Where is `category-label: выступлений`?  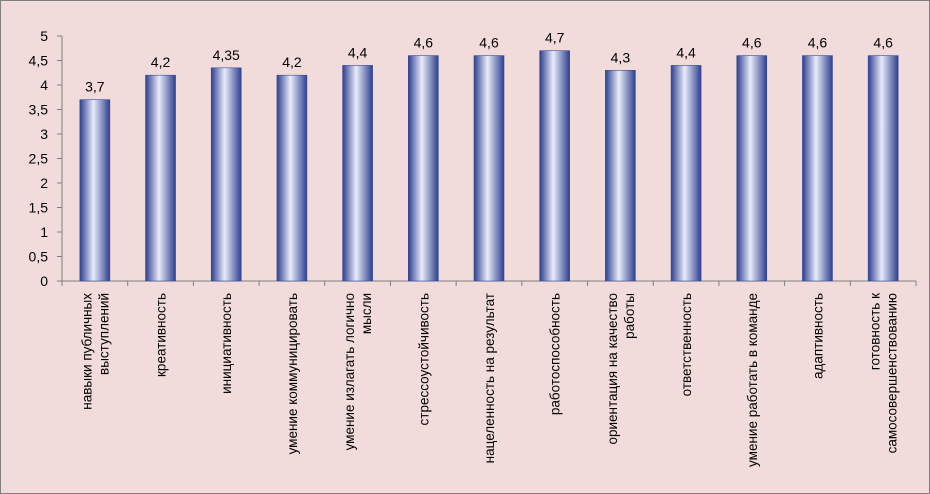
category-label: выступлений is located at coordinates (103, 334).